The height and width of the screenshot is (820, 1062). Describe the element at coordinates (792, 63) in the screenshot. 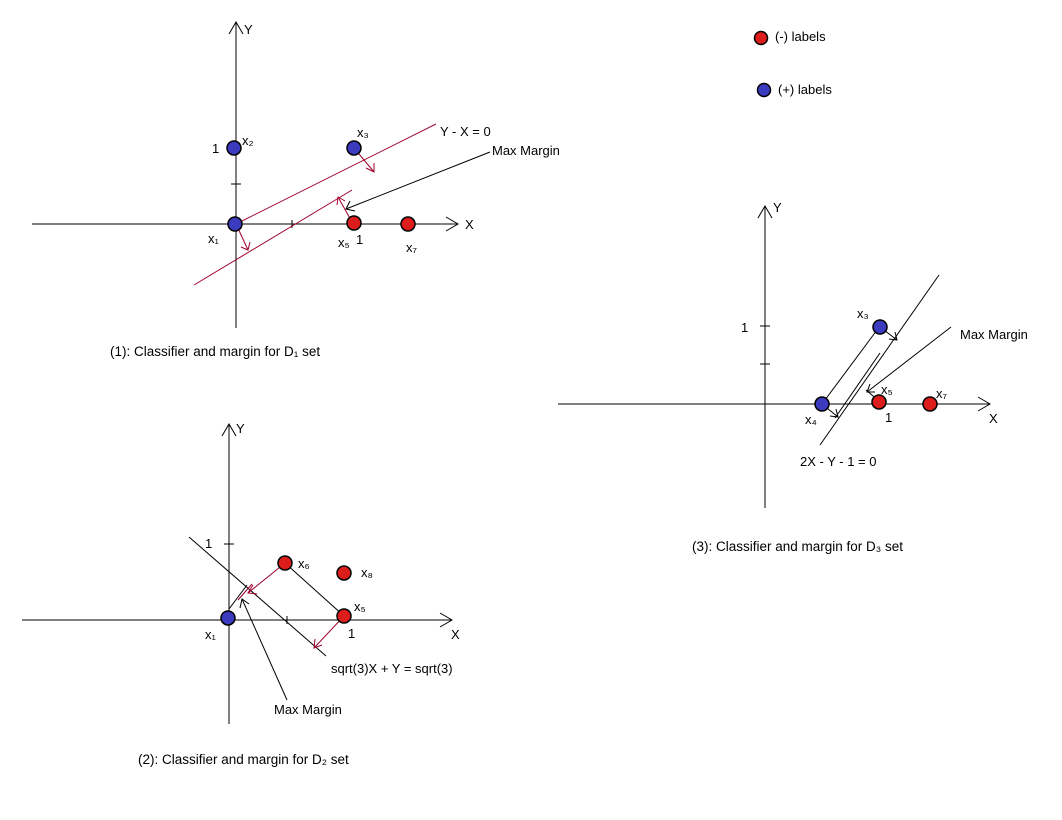

I see `legend: (-) labels (+) labels` at that location.